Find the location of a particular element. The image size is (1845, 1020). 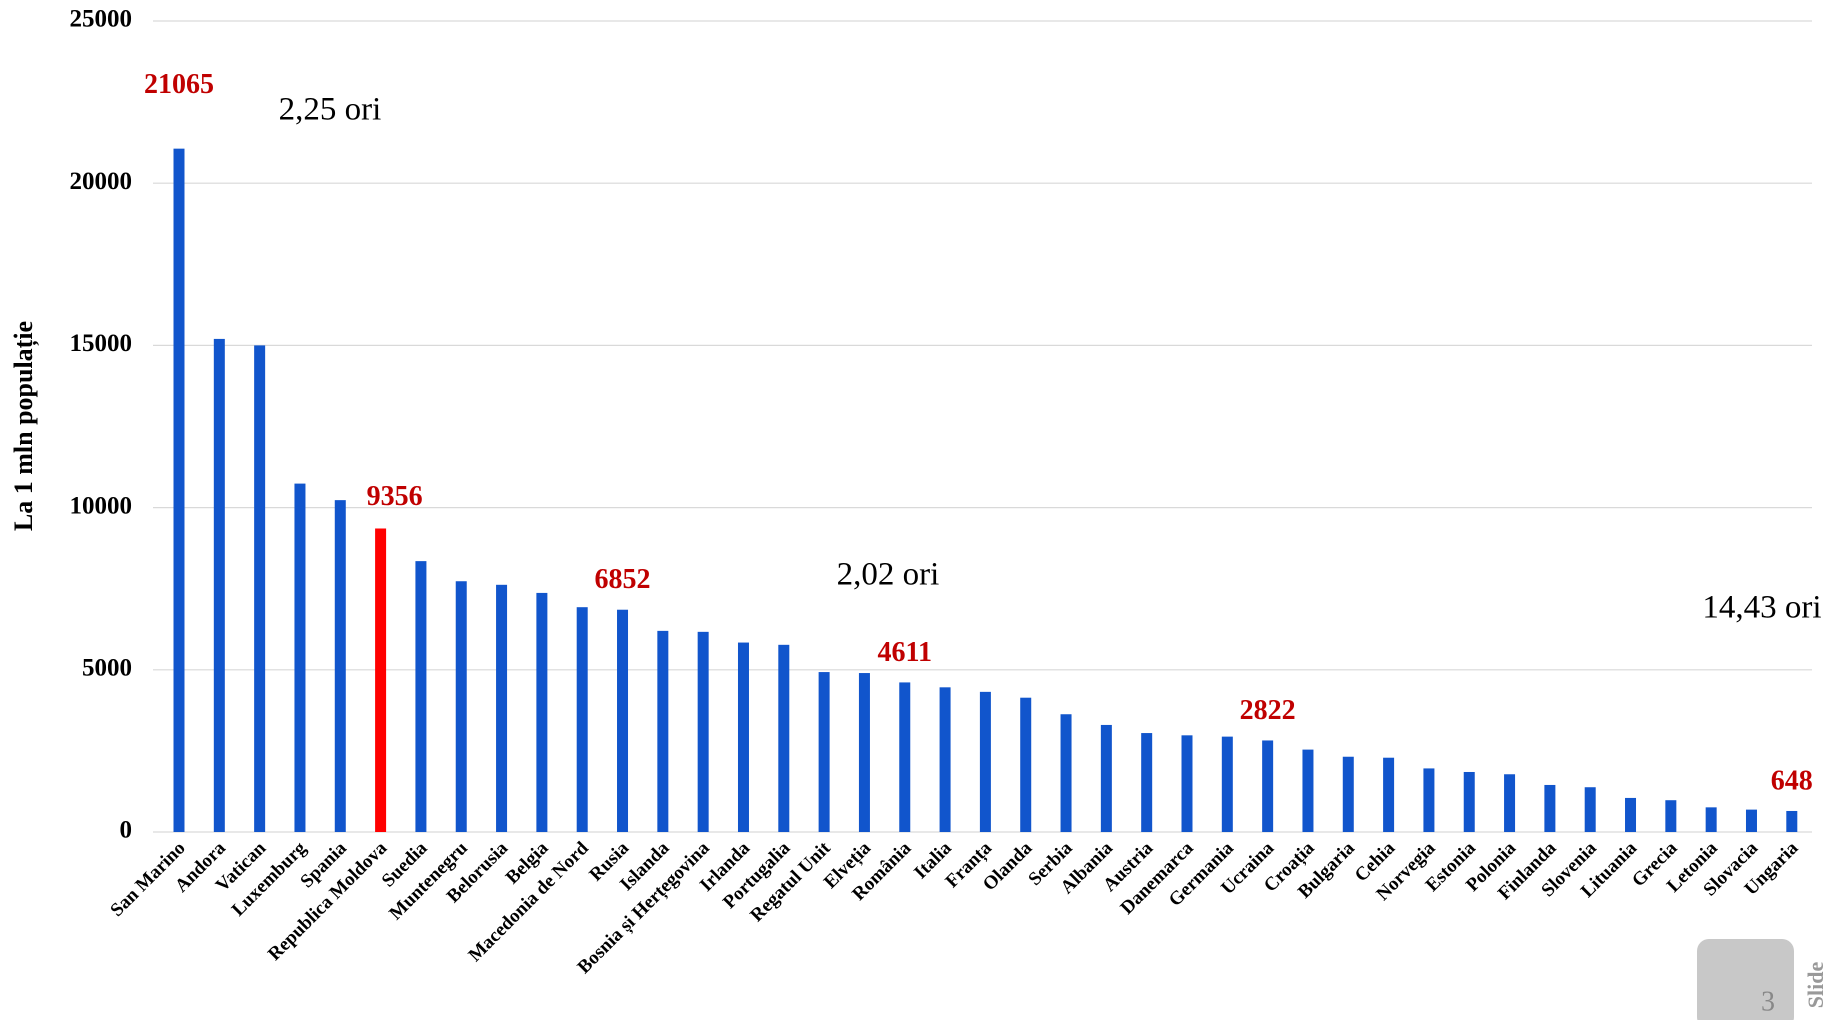

y-tick-label: 0 is located at coordinates (126, 830).